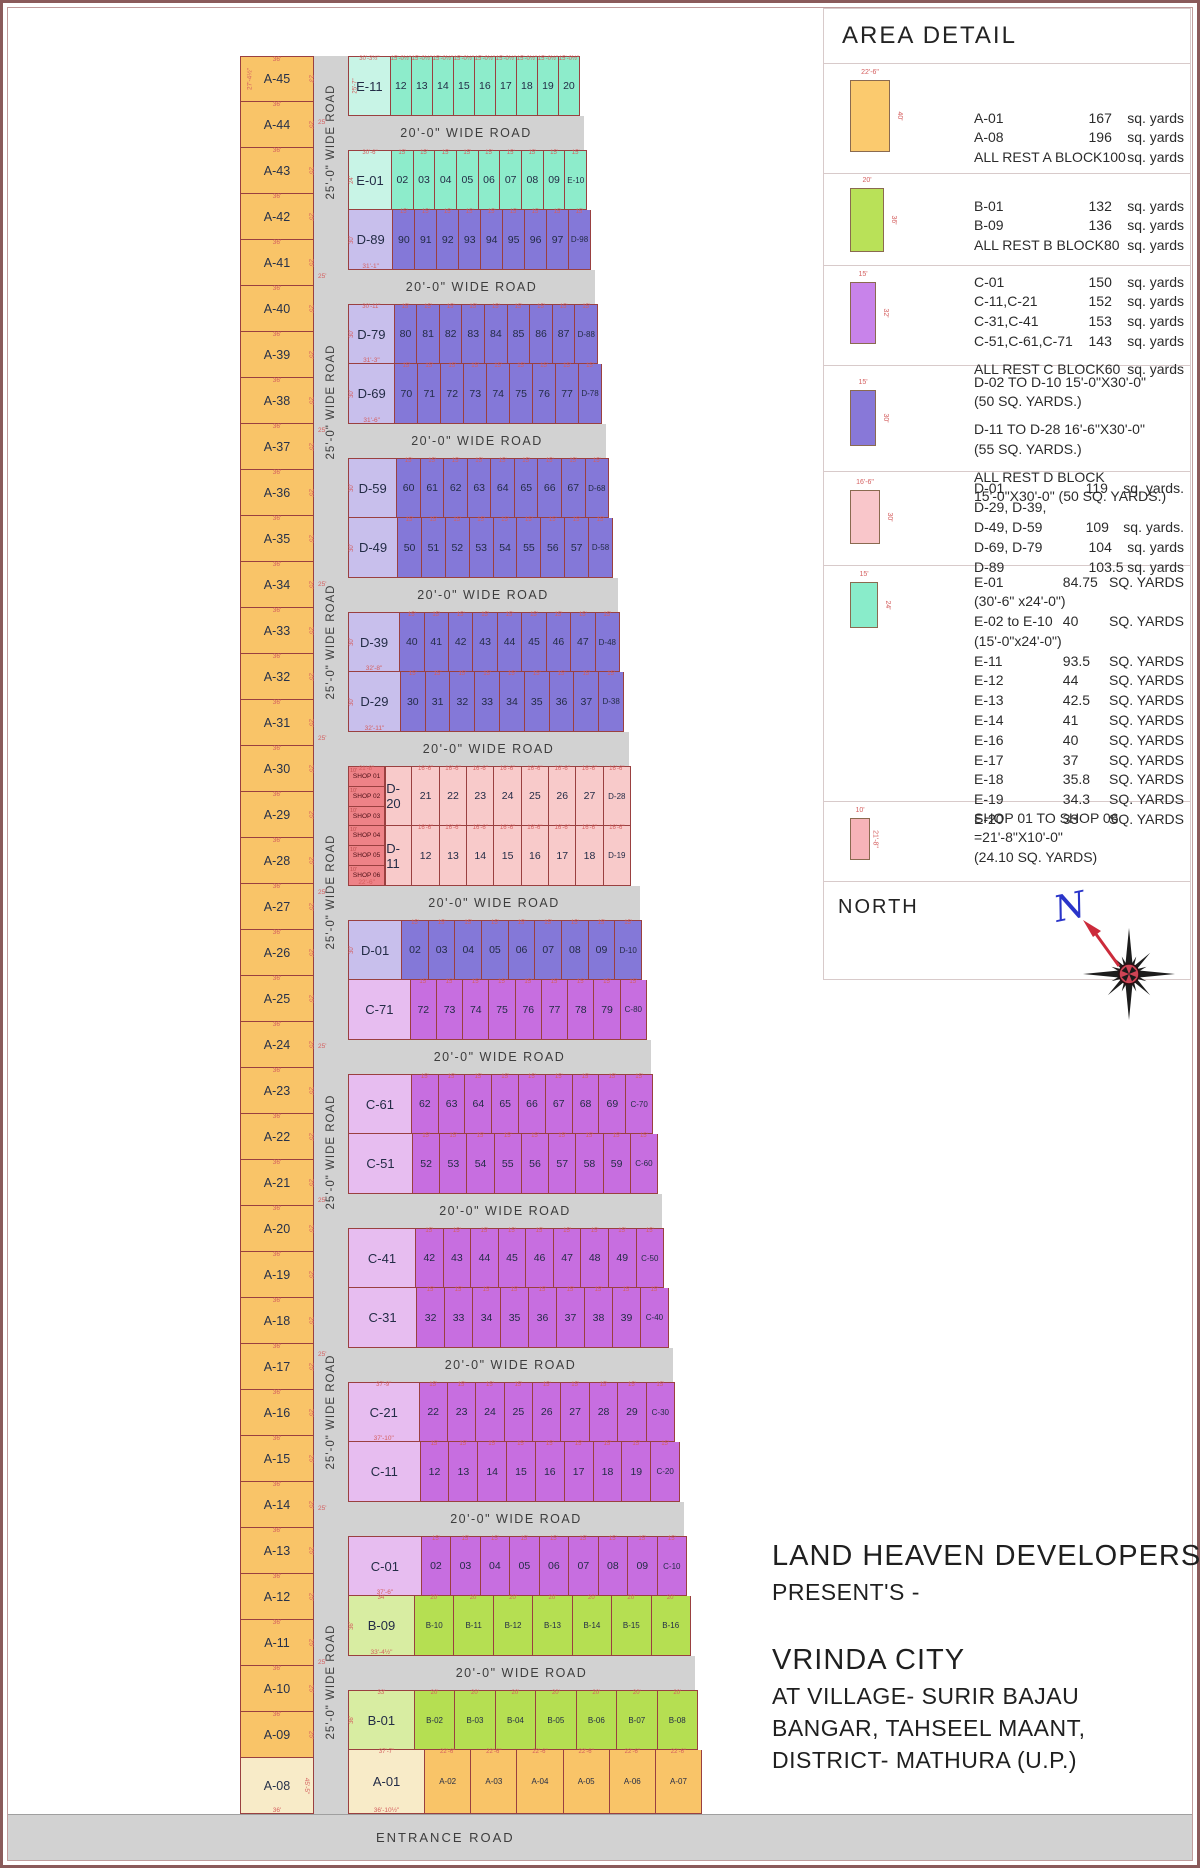 The image size is (1200, 1868). I want to click on dimension-label: 25', so click(322, 892).